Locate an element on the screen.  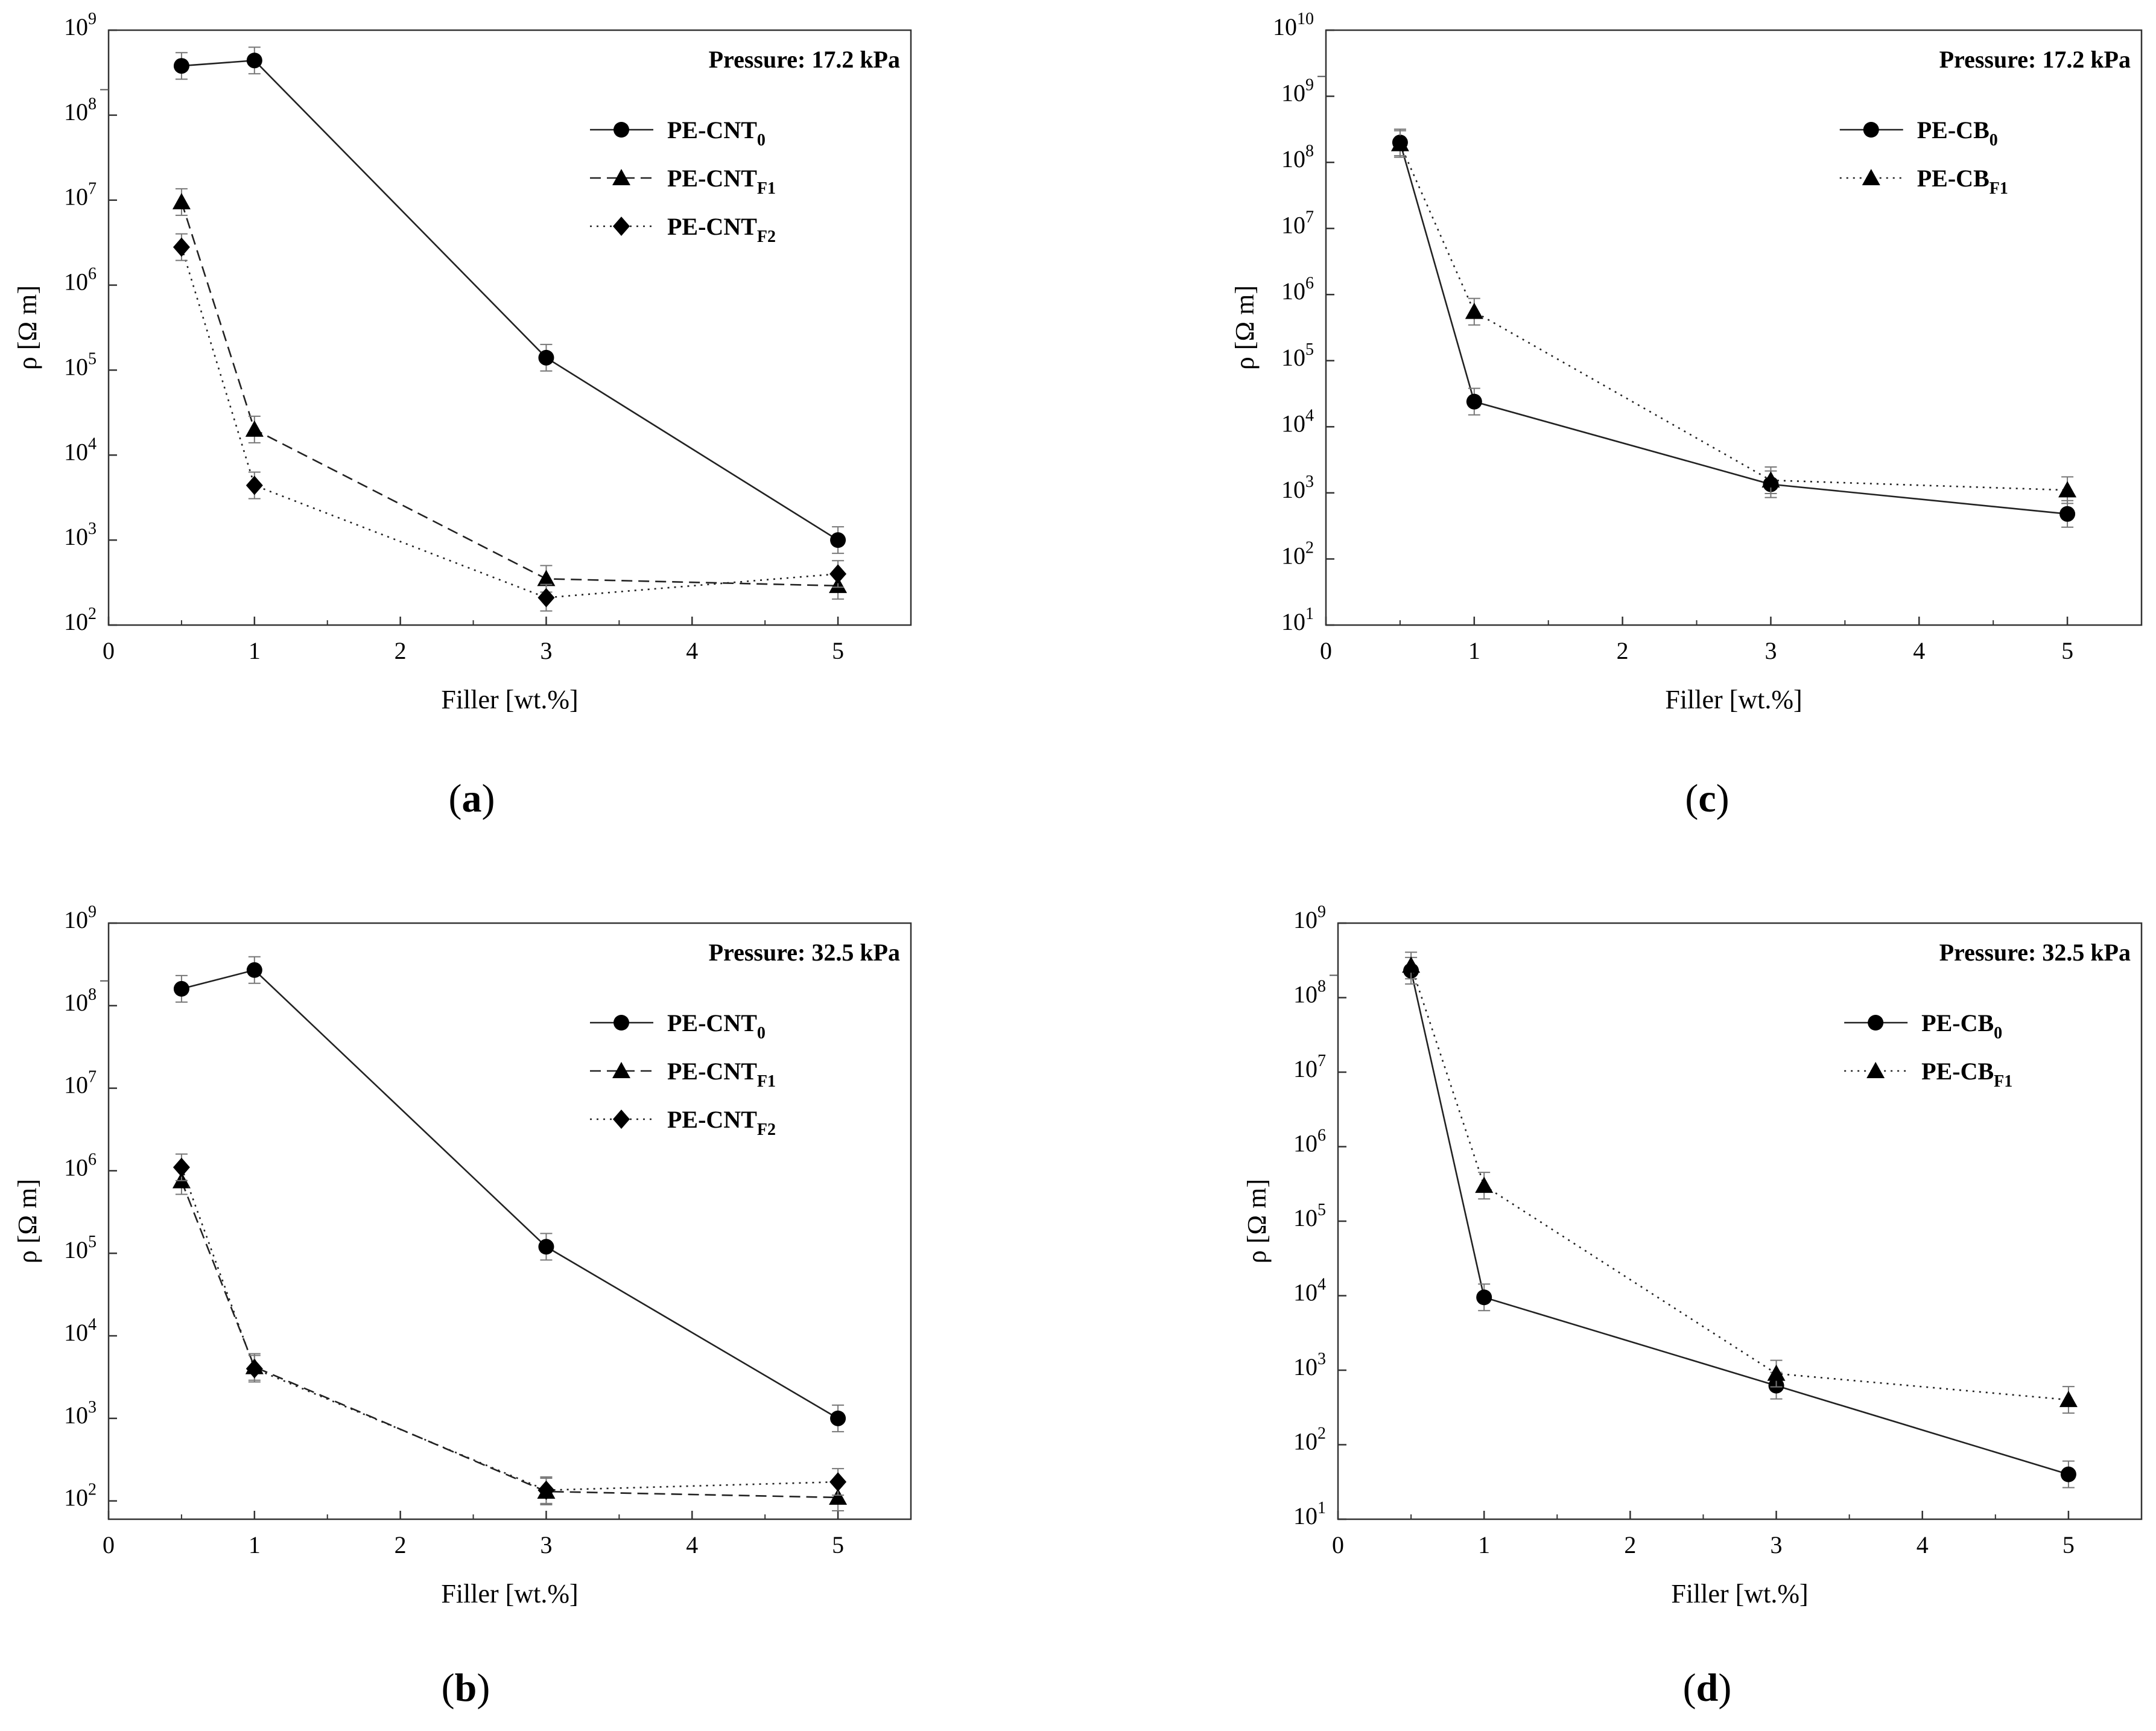
series-PE-CNT-F2 is located at coordinates (510, 422).